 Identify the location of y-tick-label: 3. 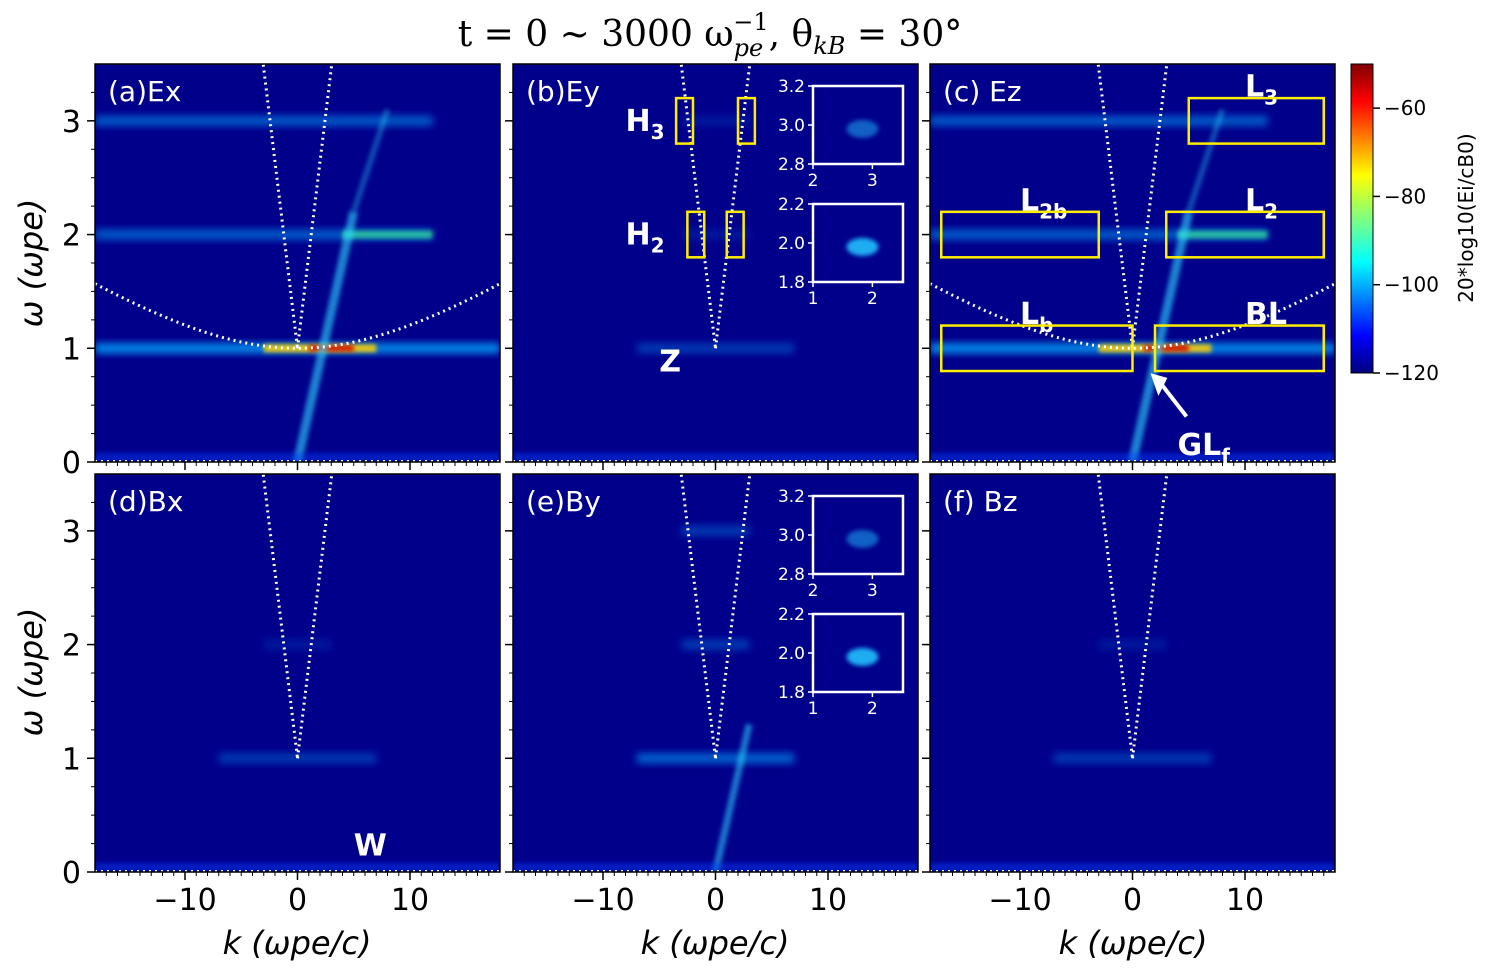
(71, 532).